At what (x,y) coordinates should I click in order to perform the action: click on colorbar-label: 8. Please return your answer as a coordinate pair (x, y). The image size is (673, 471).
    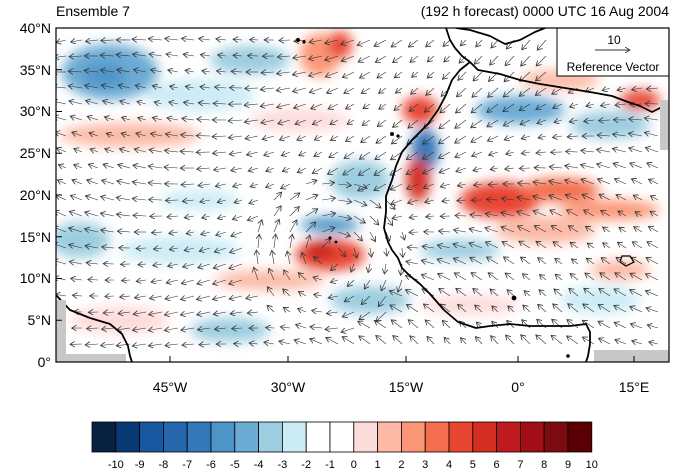
    Looking at the image, I should click on (544, 465).